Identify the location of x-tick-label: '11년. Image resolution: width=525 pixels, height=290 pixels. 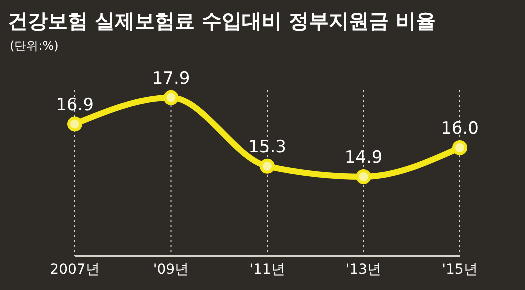
(268, 270).